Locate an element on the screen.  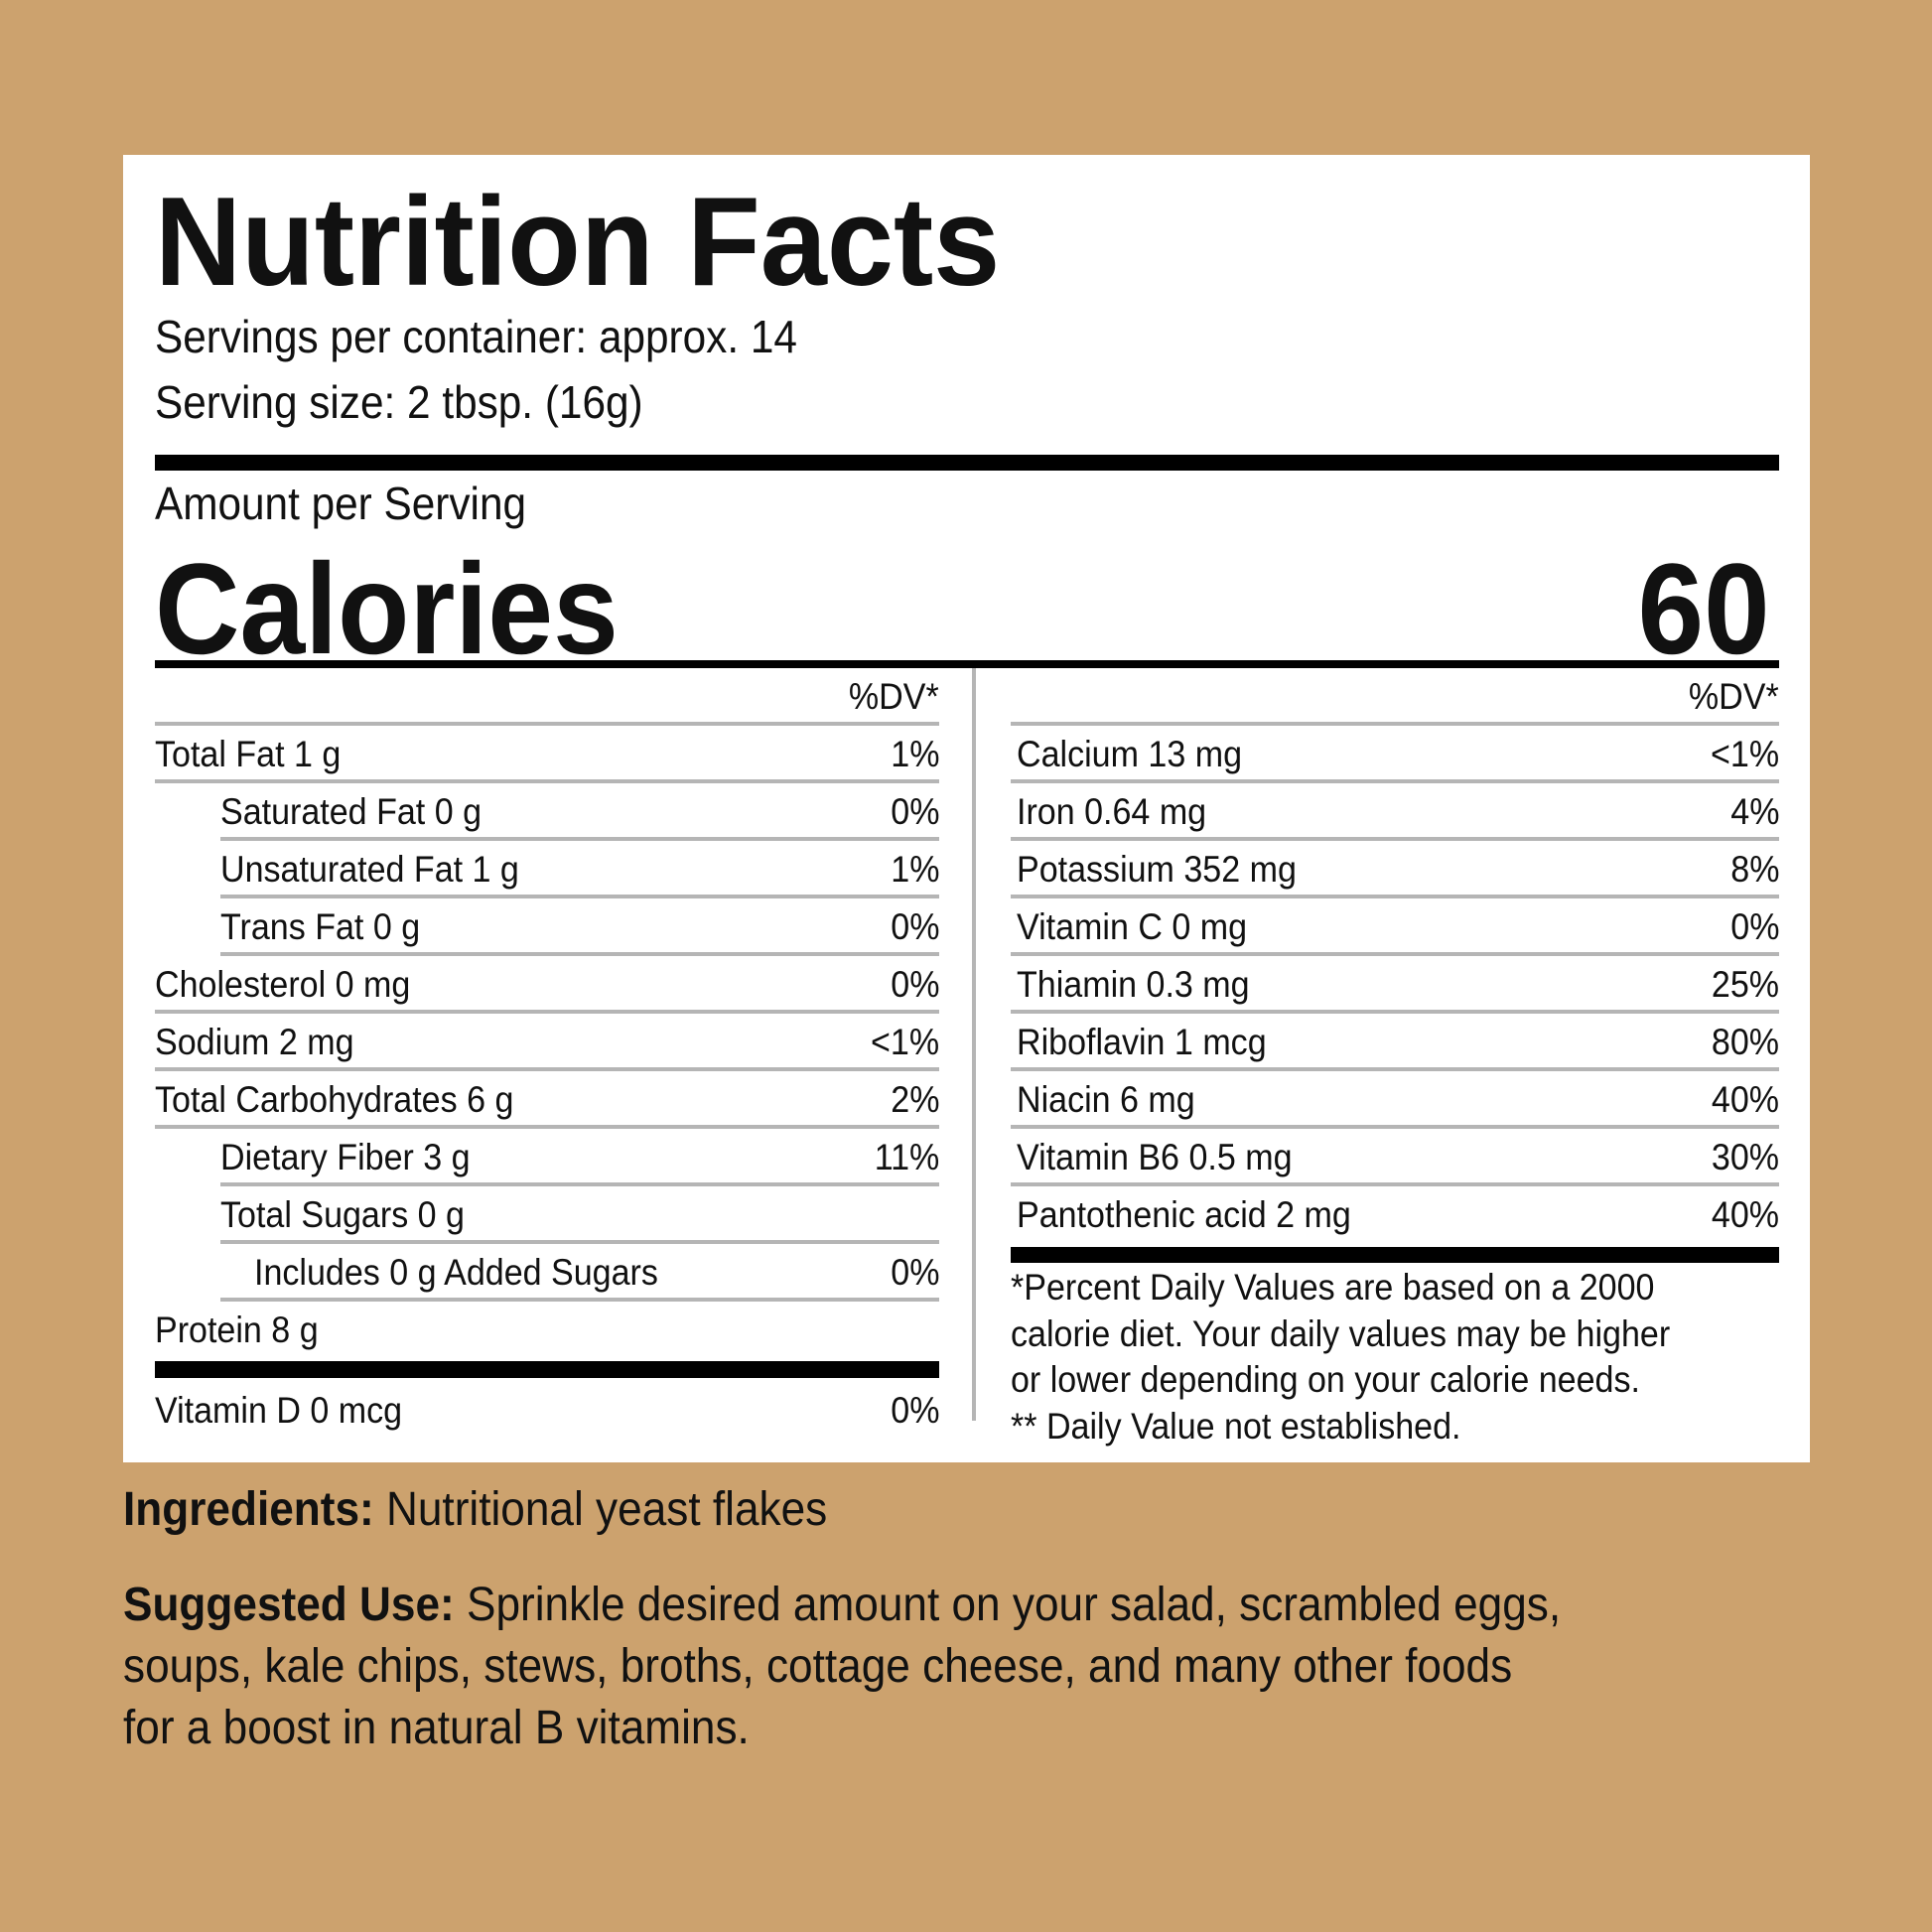
nutrient-row: Total Fat 1 g 1% is located at coordinates (547, 755).